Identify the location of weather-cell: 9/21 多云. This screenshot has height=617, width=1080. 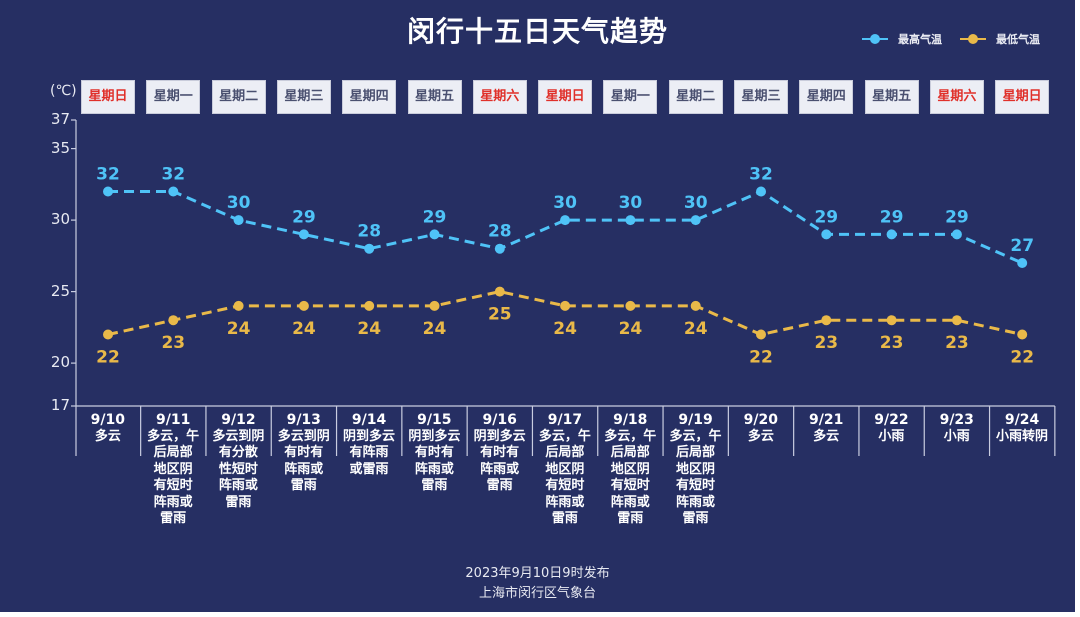
(826, 428).